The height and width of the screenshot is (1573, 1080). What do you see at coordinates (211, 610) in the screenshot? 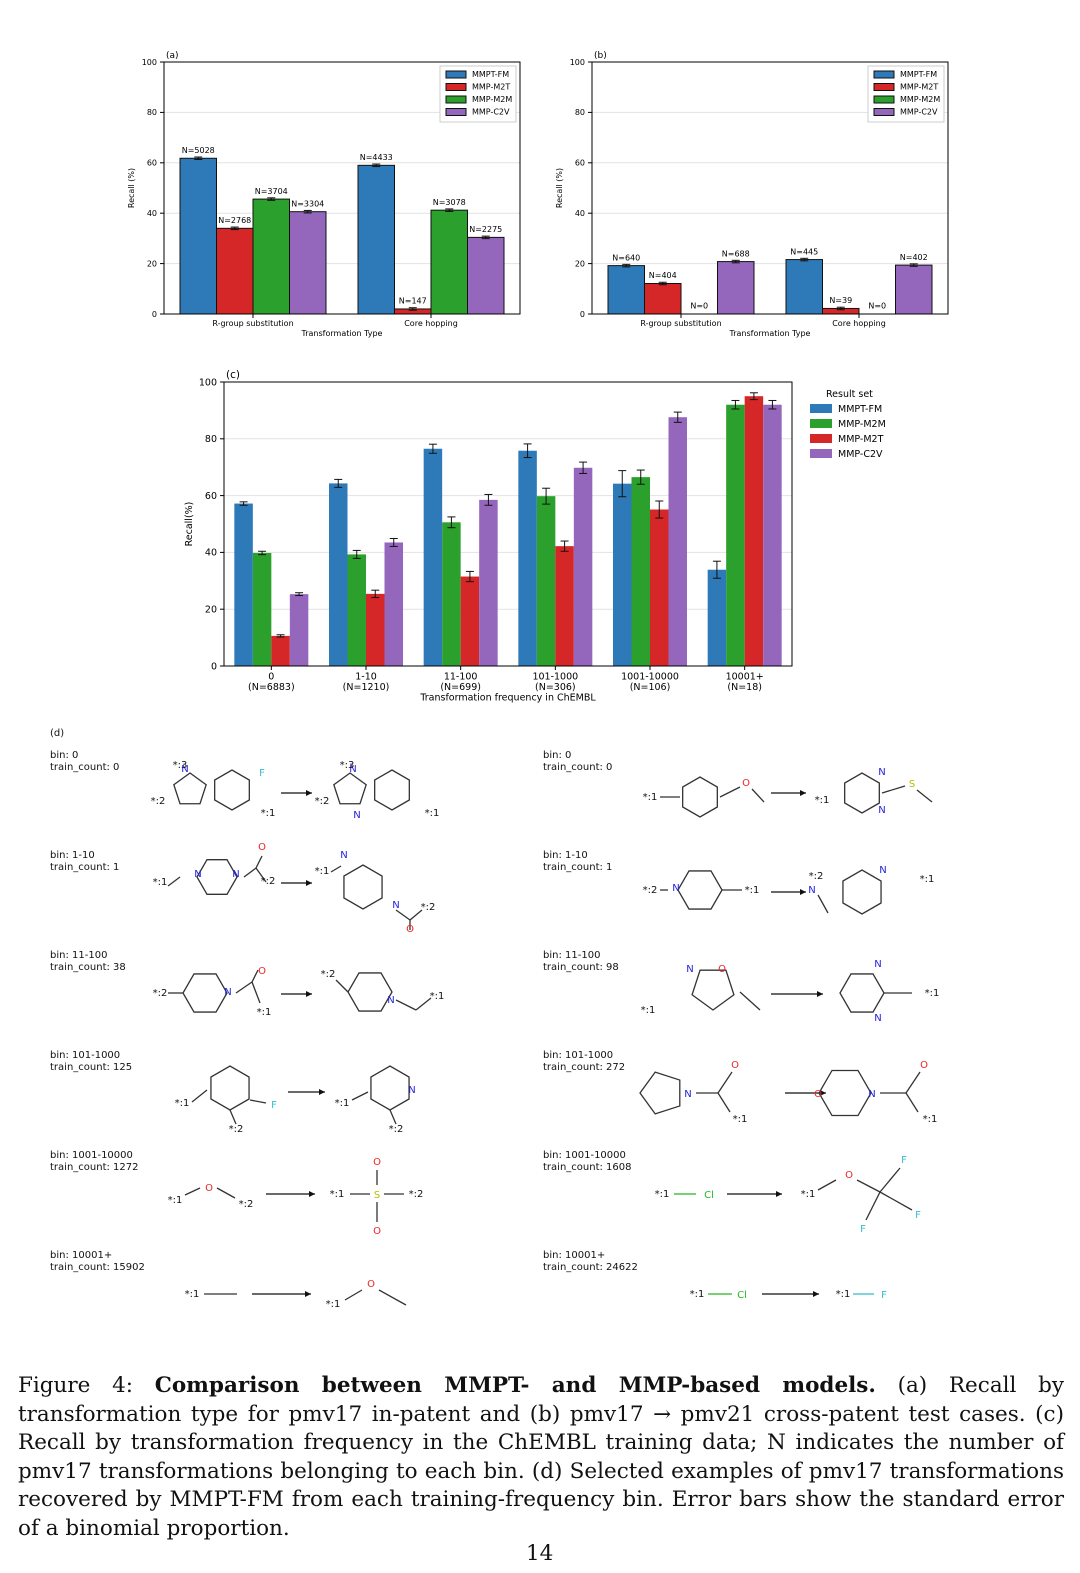
I see `y-tick-label: 20` at bounding box center [211, 610].